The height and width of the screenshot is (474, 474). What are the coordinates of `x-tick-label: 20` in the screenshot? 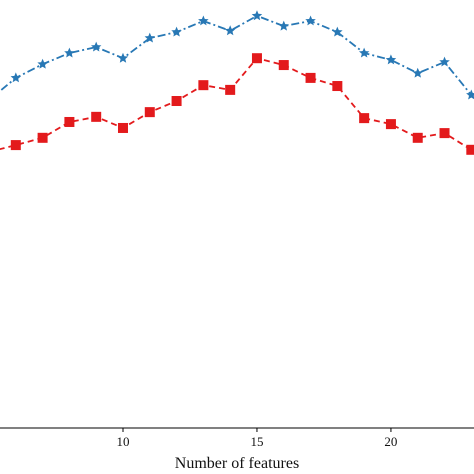 It's located at (390, 441).